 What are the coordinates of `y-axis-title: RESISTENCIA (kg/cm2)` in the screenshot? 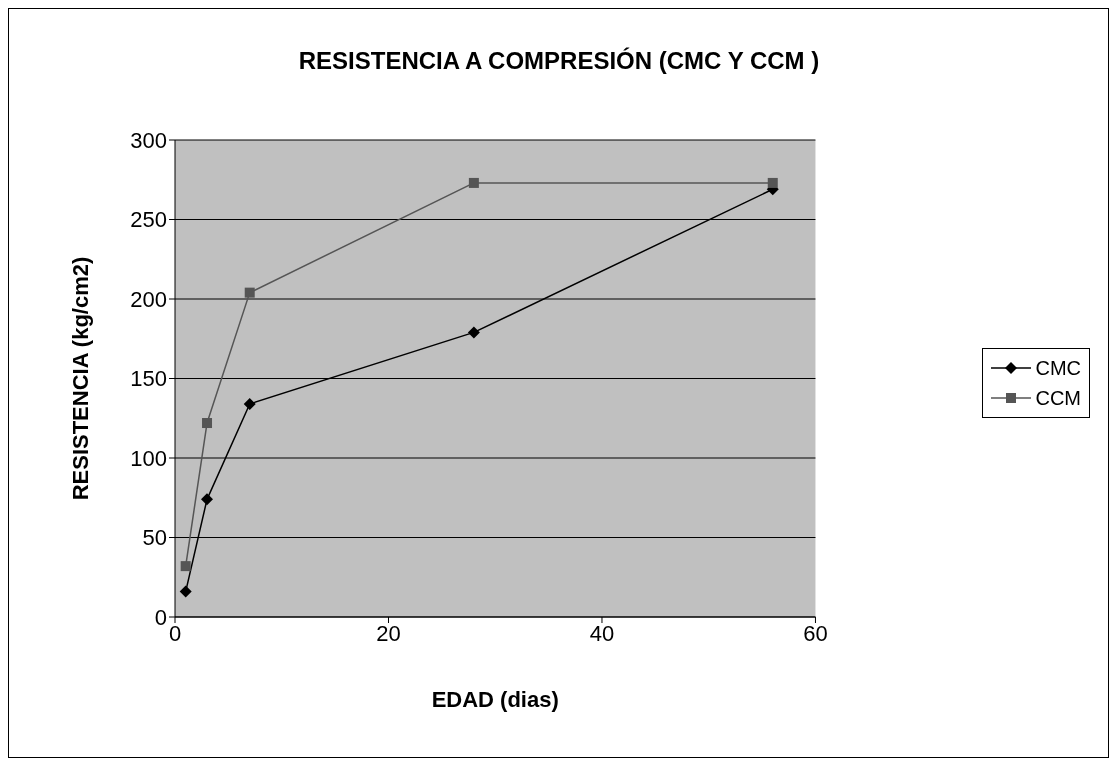 It's located at (80, 378).